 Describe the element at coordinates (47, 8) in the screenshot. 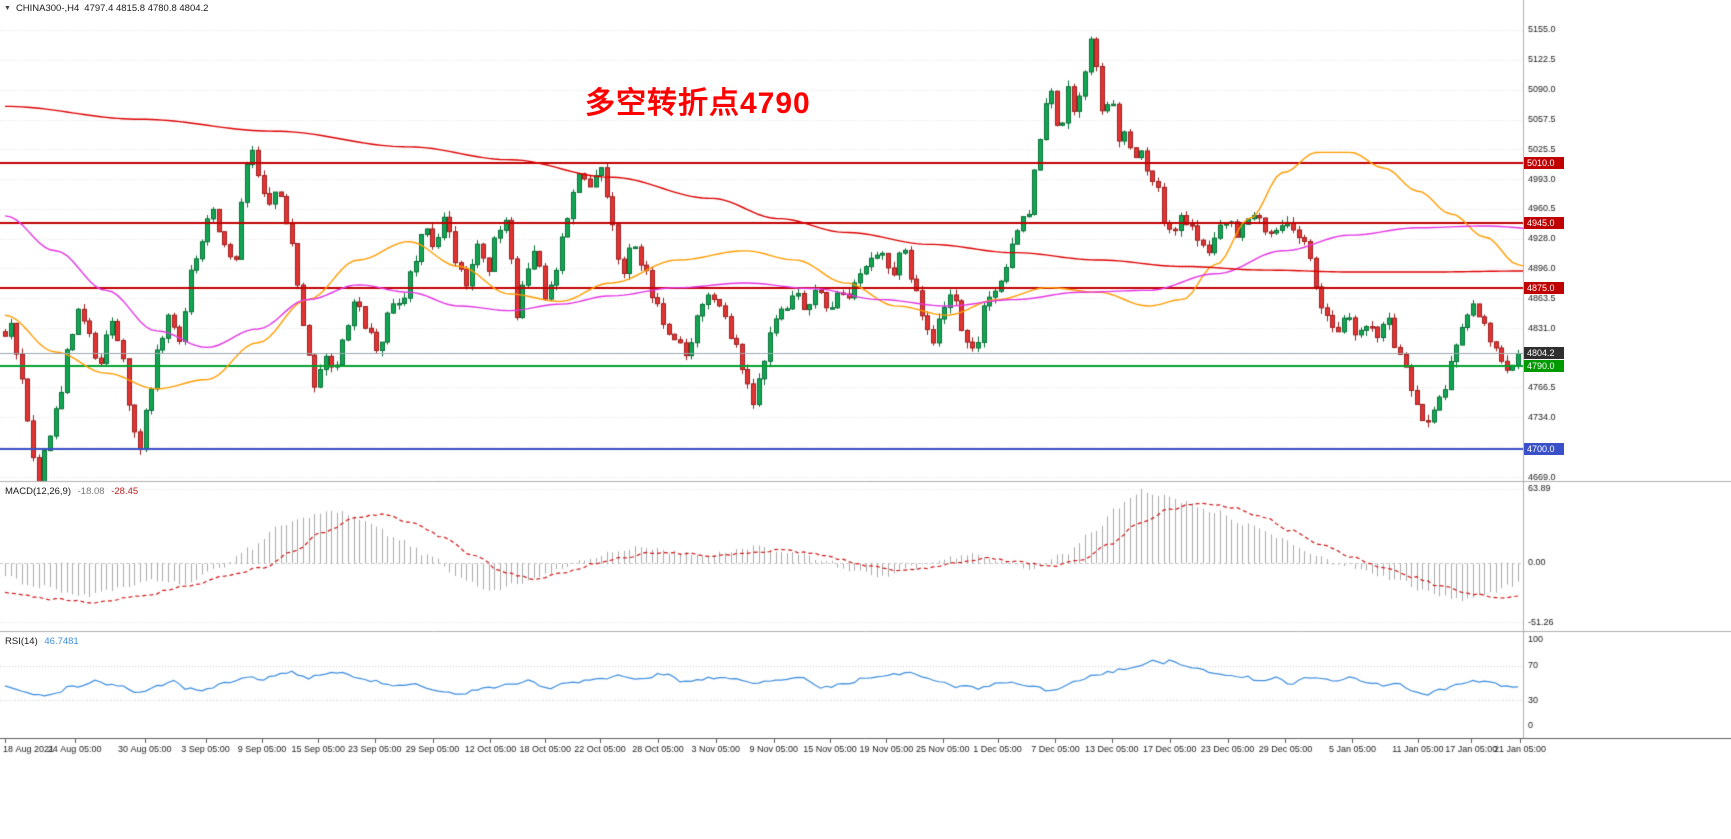

I see `symbol-period-label: CHINA300-,H4` at that location.